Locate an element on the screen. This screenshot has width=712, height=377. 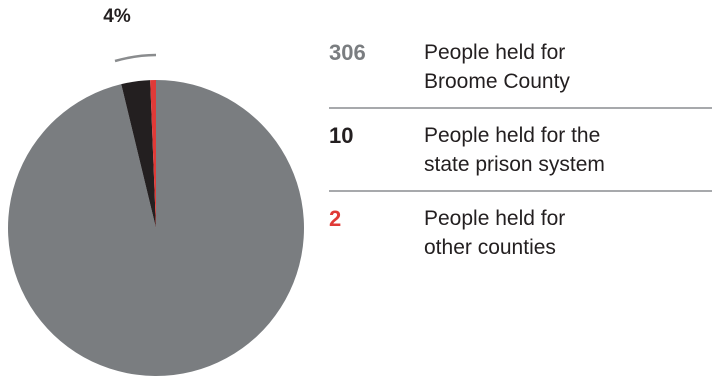
legend-item-broome-county: 306 People held for Broome County is located at coordinates (520, 67).